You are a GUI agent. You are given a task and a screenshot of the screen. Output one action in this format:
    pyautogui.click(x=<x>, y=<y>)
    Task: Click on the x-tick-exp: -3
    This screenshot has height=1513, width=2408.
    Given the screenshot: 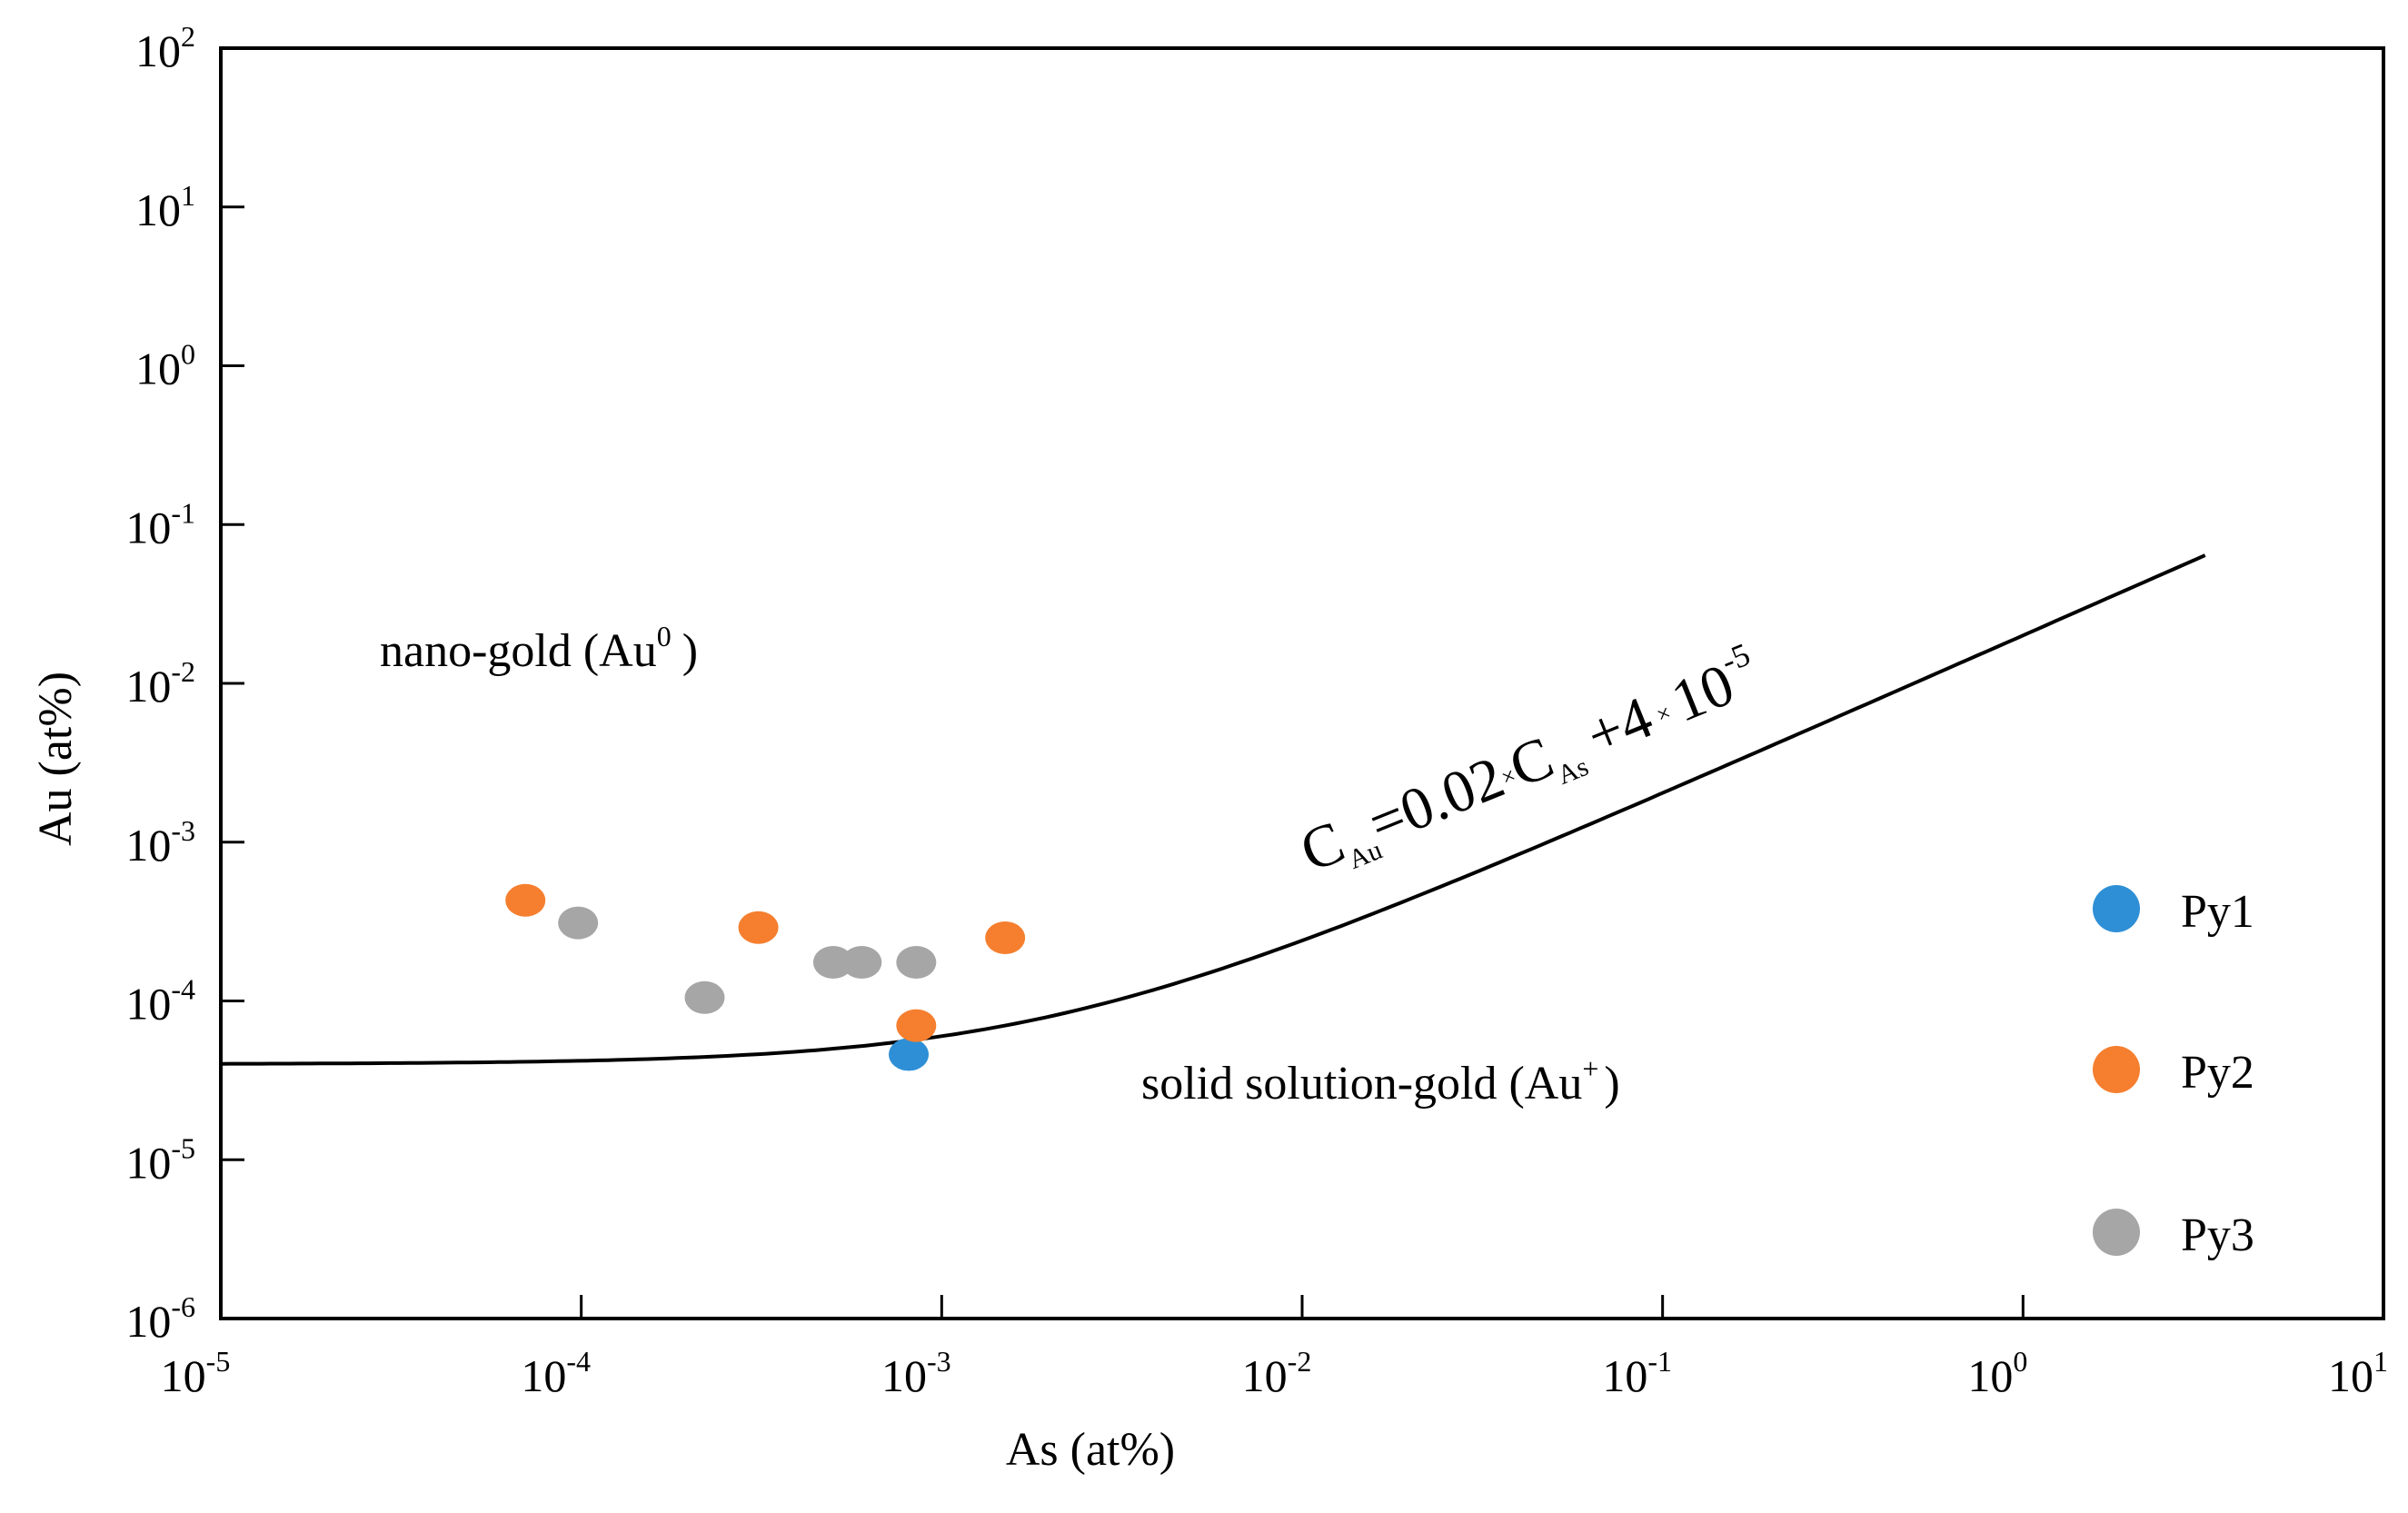 What is the action you would take?
    pyautogui.click(x=939, y=1361)
    